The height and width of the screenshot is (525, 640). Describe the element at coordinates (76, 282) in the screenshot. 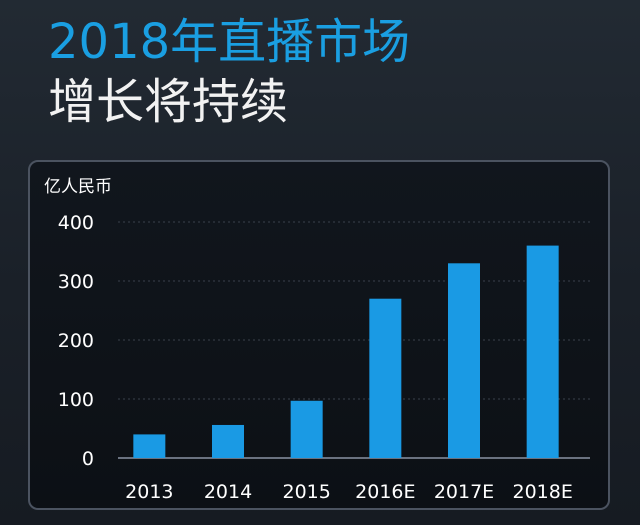

I see `y-tick-label: 300` at that location.